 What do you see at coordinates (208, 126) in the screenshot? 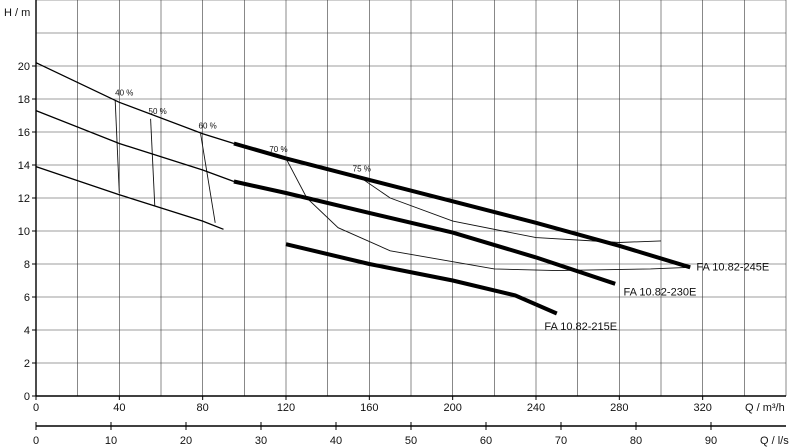
I see `efficiency-label: 60 %` at bounding box center [208, 126].